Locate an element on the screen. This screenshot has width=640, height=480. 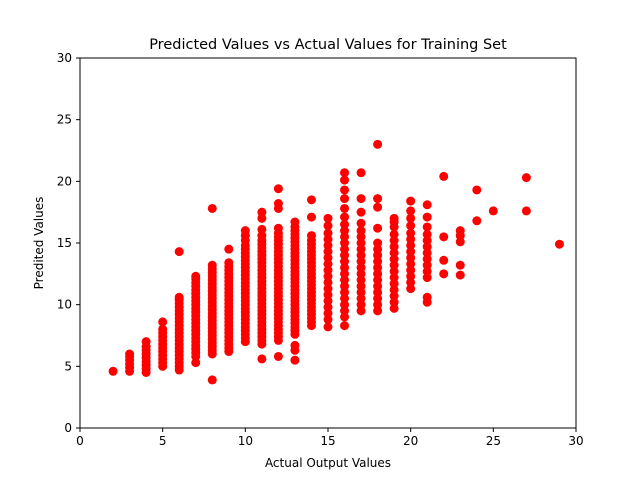
y-tick-label: 10 is located at coordinates (64, 305).